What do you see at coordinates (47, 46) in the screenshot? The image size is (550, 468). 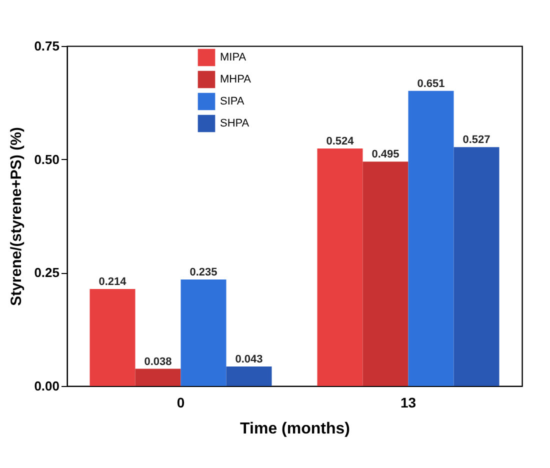 I see `y-tick-label: 0.75` at bounding box center [47, 46].